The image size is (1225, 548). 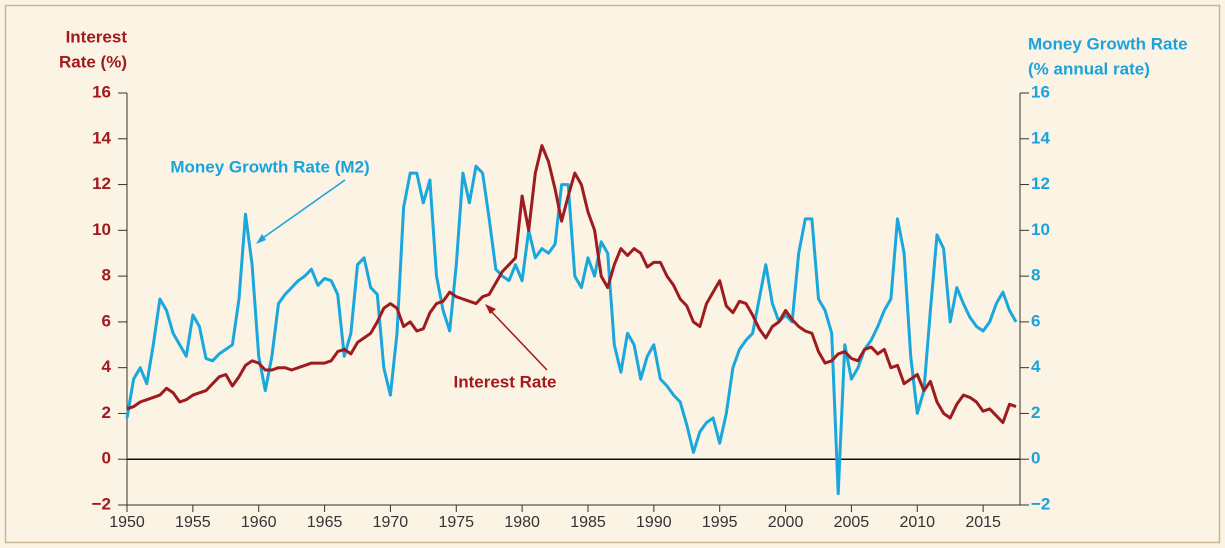 I want to click on x-tick-label: 1980, so click(x=522, y=522).